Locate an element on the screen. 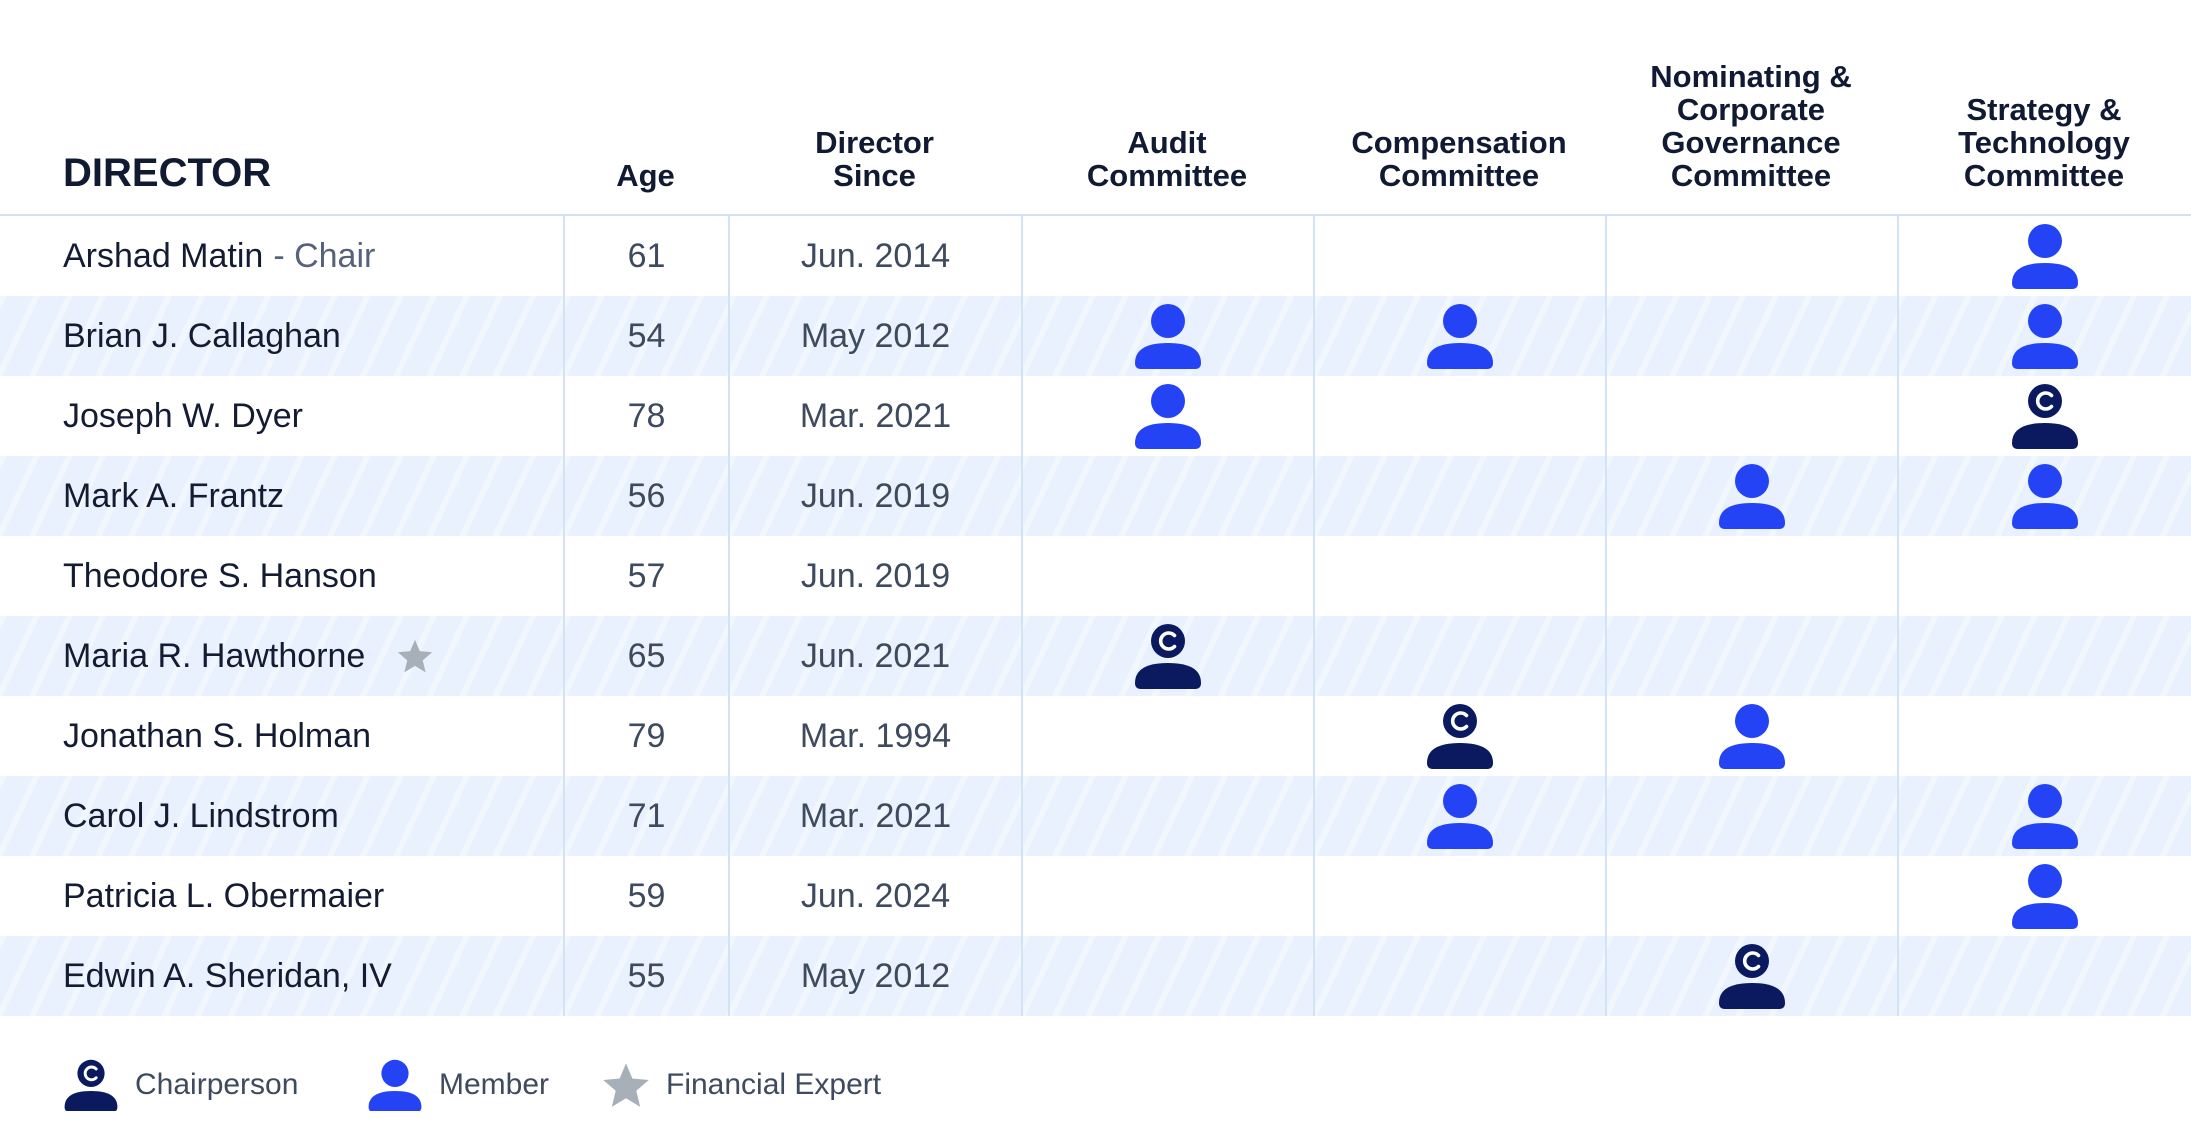  director-cell: Joseph W. Dyer is located at coordinates (281, 416).